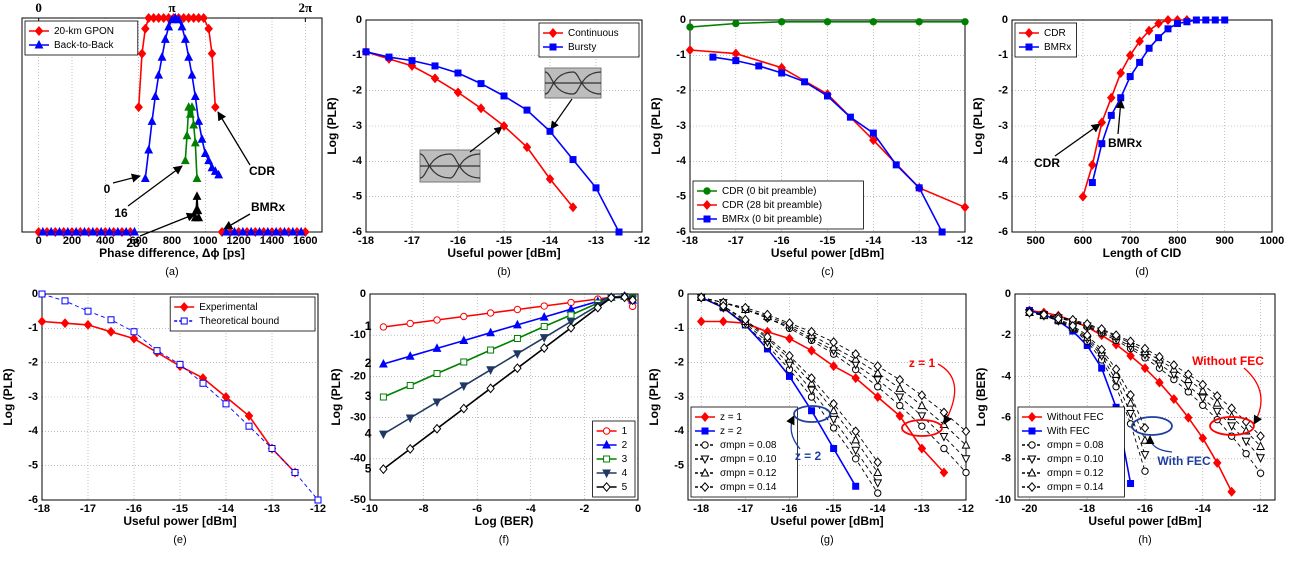 The width and height of the screenshot is (1299, 561). Describe the element at coordinates (782, 241) in the screenshot. I see `x-tick-label: -16` at that location.